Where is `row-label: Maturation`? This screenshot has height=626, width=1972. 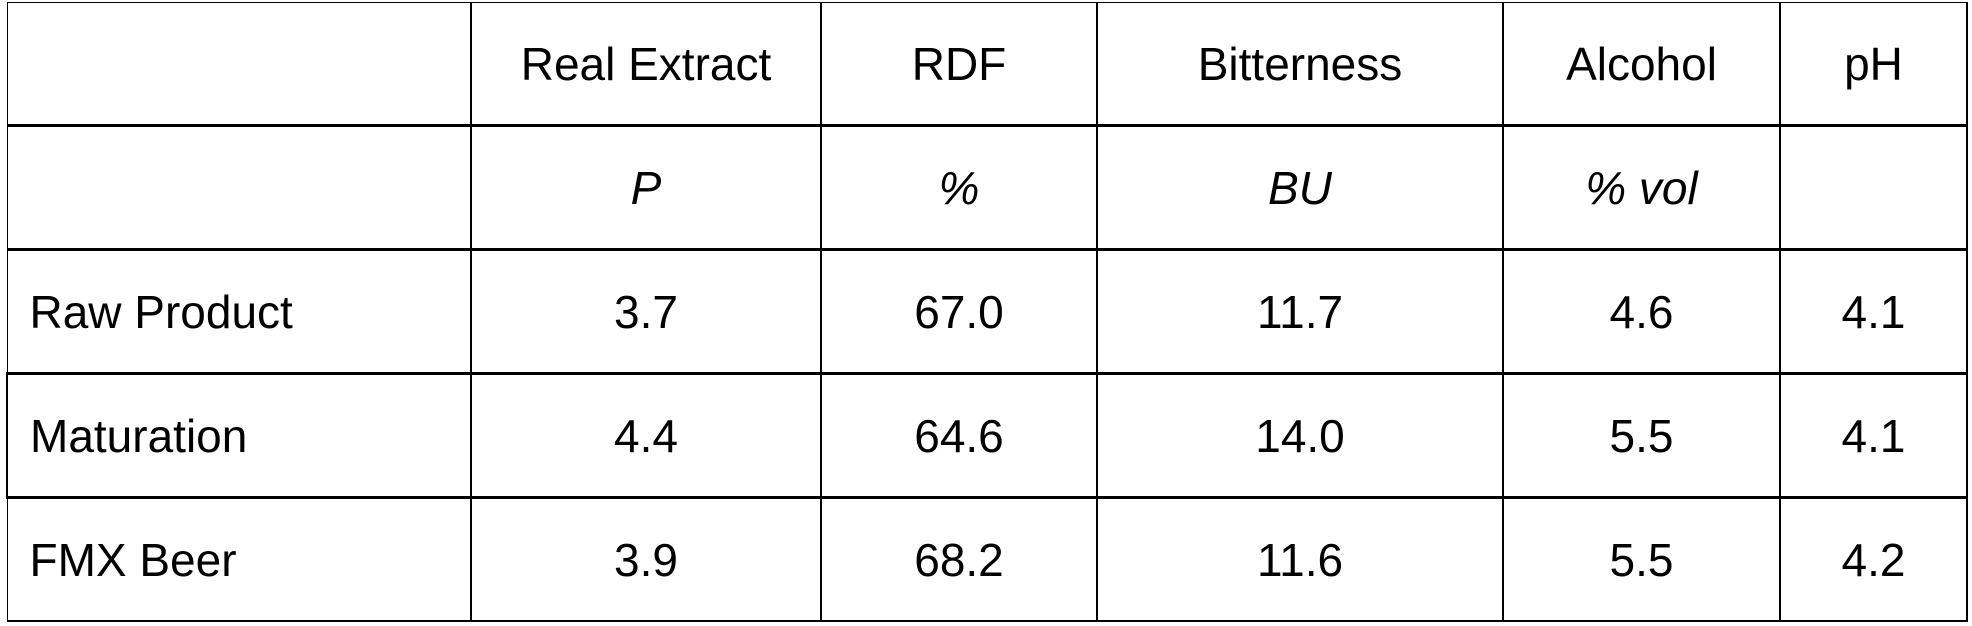 row-label: Maturation is located at coordinates (239, 435).